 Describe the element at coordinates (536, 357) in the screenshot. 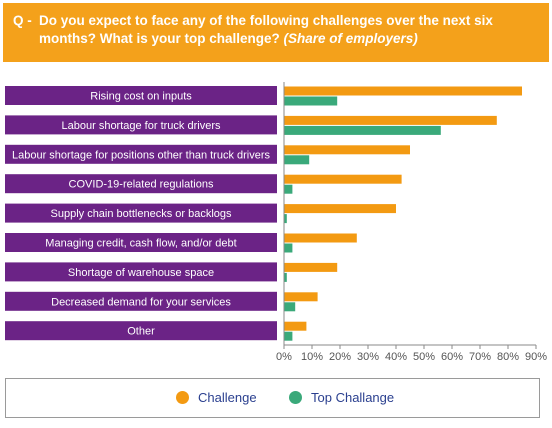

I see `x-tick-label: 90%` at that location.